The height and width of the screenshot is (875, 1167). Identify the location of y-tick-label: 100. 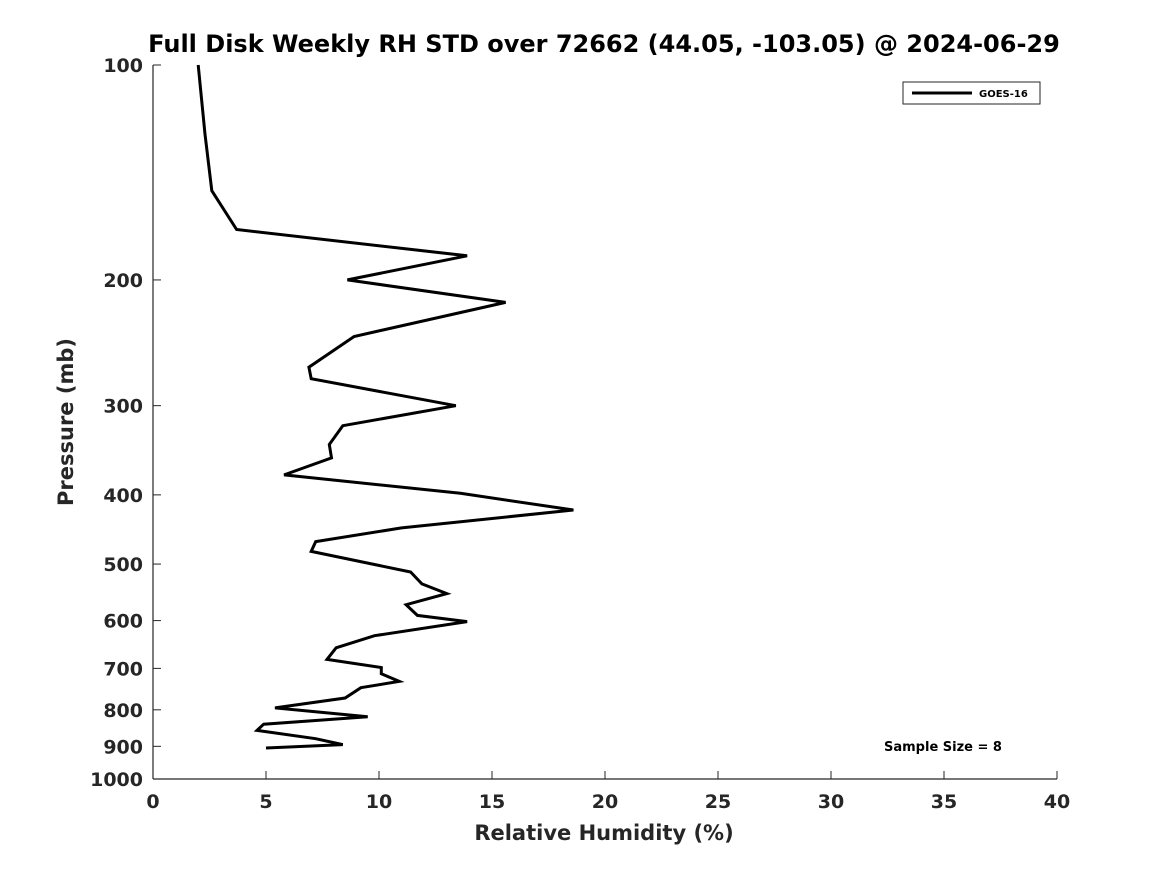
(123, 66).